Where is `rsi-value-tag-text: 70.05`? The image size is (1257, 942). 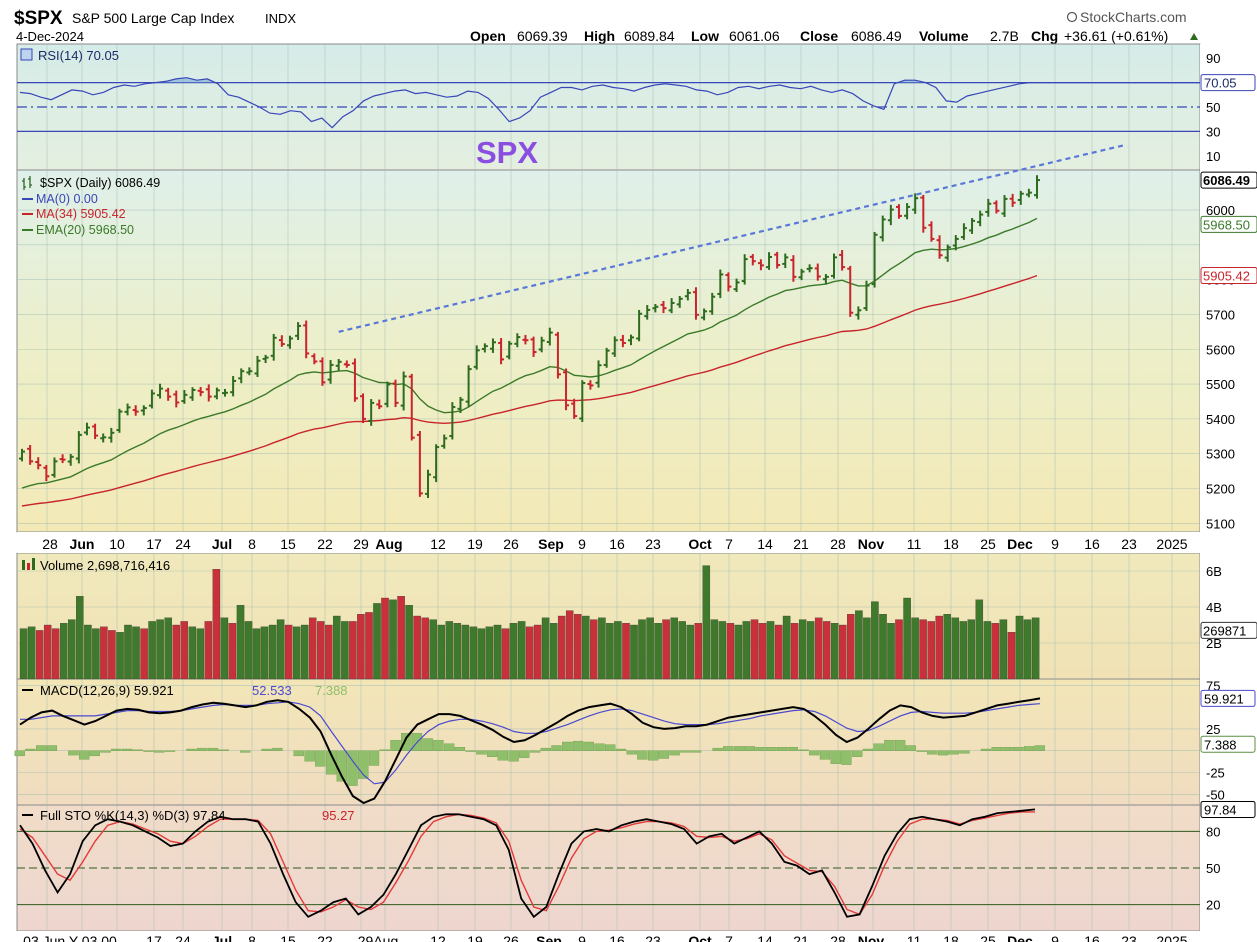 rsi-value-tag-text: 70.05 is located at coordinates (1220, 83).